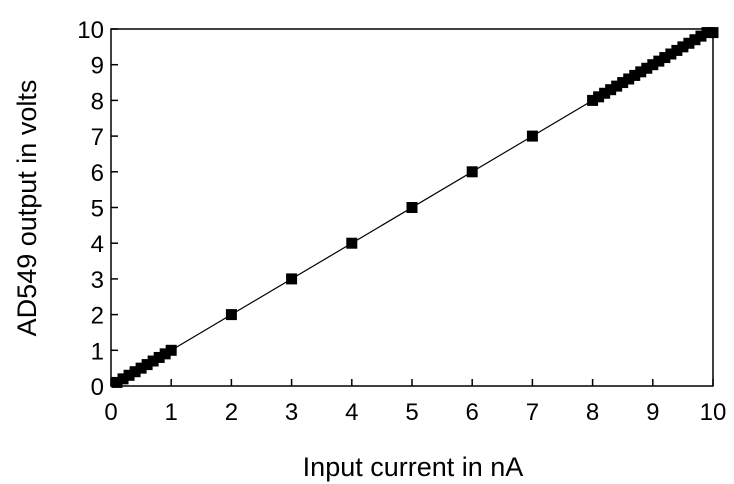 The image size is (734, 484). I want to click on y-tick-label: 6, so click(97, 173).